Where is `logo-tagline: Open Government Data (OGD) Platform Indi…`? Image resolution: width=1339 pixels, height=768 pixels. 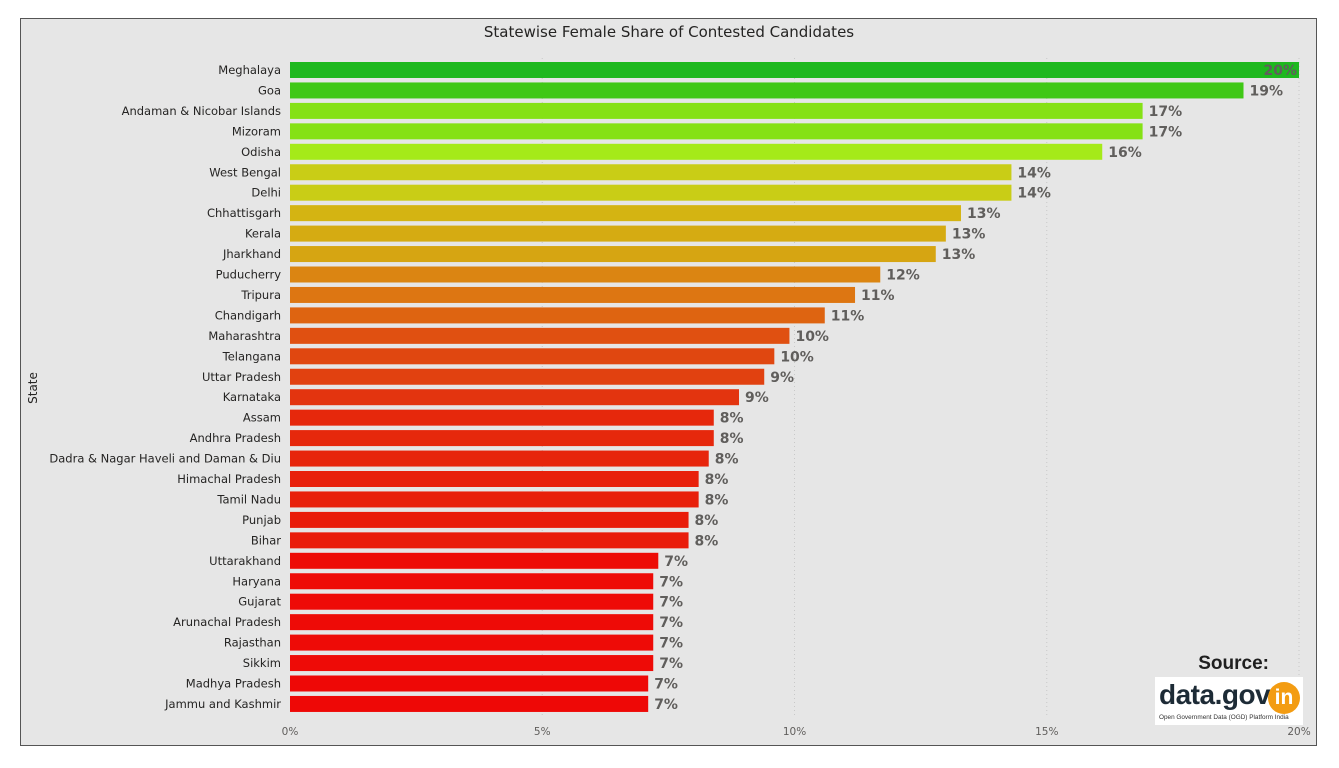
logo-tagline: Open Government Data (OGD) Platform Indi… is located at coordinates (1224, 717).